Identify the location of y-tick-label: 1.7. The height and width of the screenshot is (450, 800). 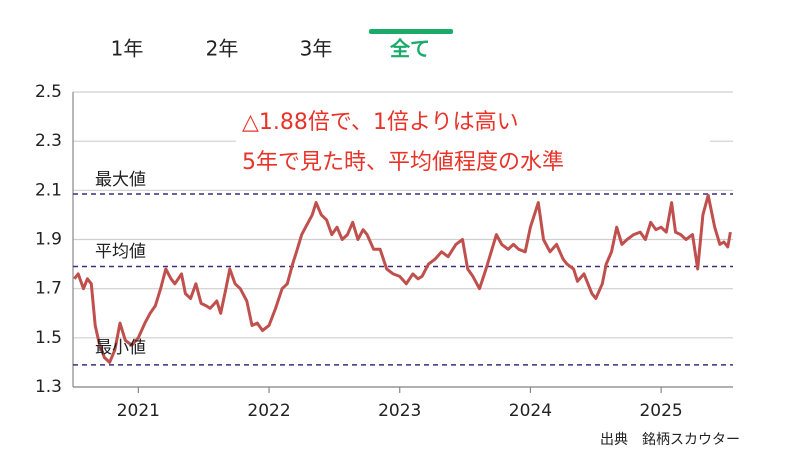
(48, 289).